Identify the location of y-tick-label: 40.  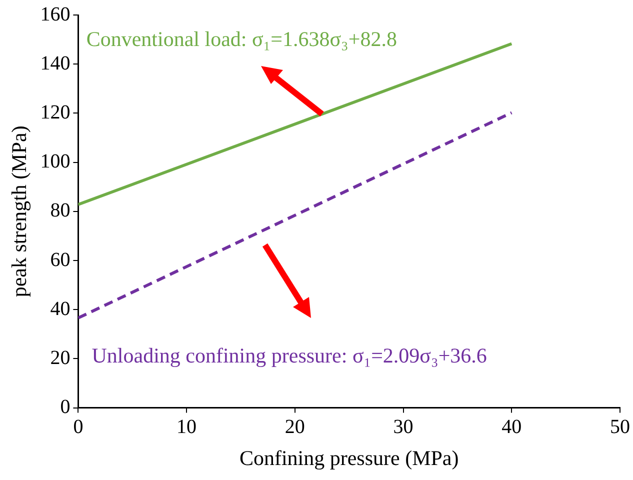
(60, 309).